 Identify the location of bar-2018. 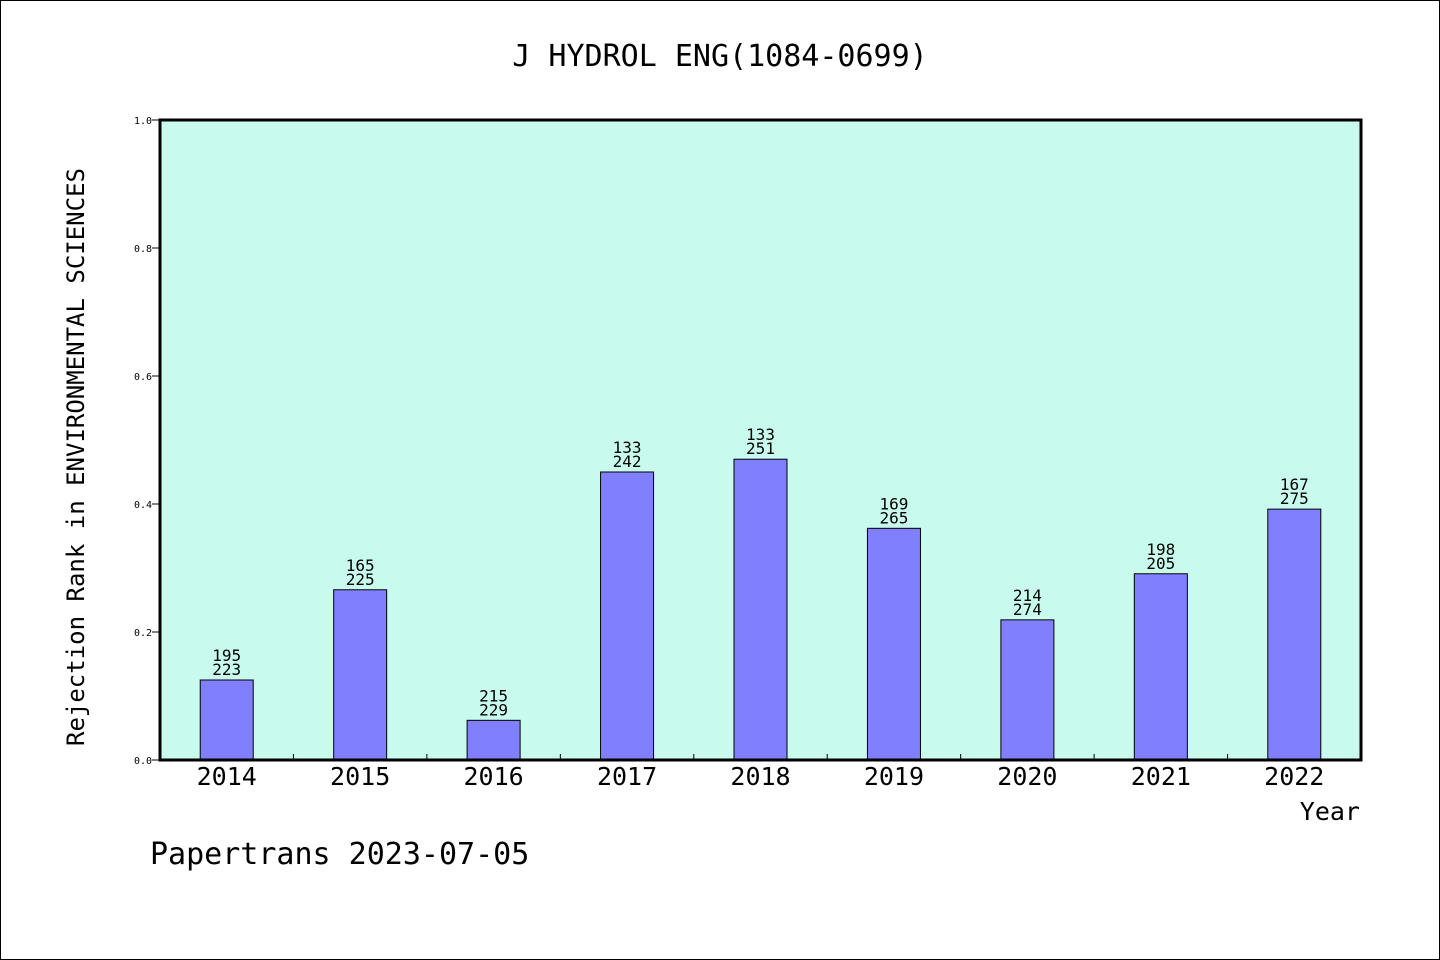
(760, 609).